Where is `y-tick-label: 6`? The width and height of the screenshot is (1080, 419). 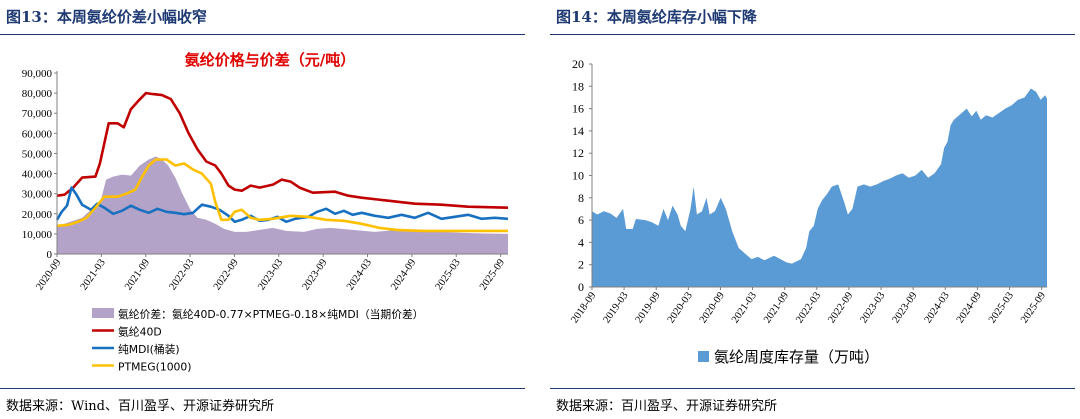
y-tick-label: 6 is located at coordinates (581, 220).